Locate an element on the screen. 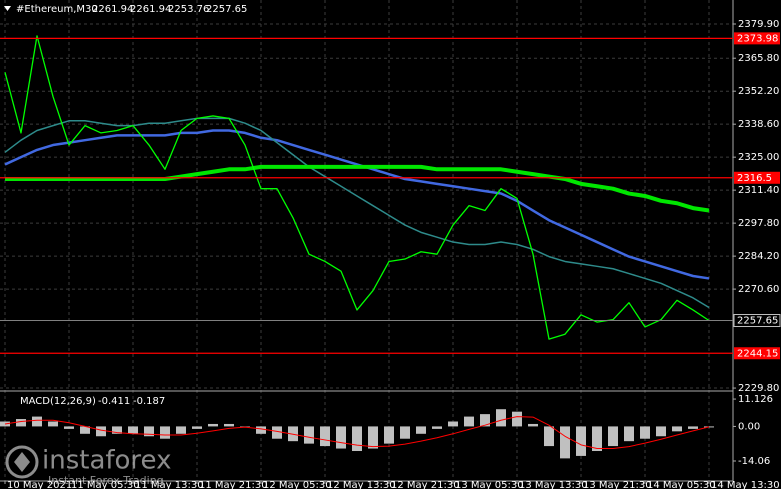  y-tick-label: 2325.00 is located at coordinates (758, 157).